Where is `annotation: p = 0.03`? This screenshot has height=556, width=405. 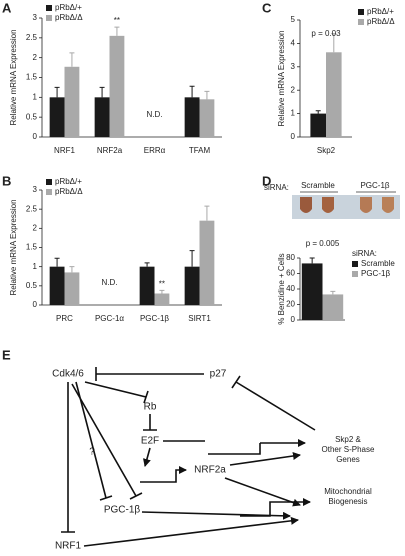
annotation: p = 0.03 is located at coordinates (326, 33).